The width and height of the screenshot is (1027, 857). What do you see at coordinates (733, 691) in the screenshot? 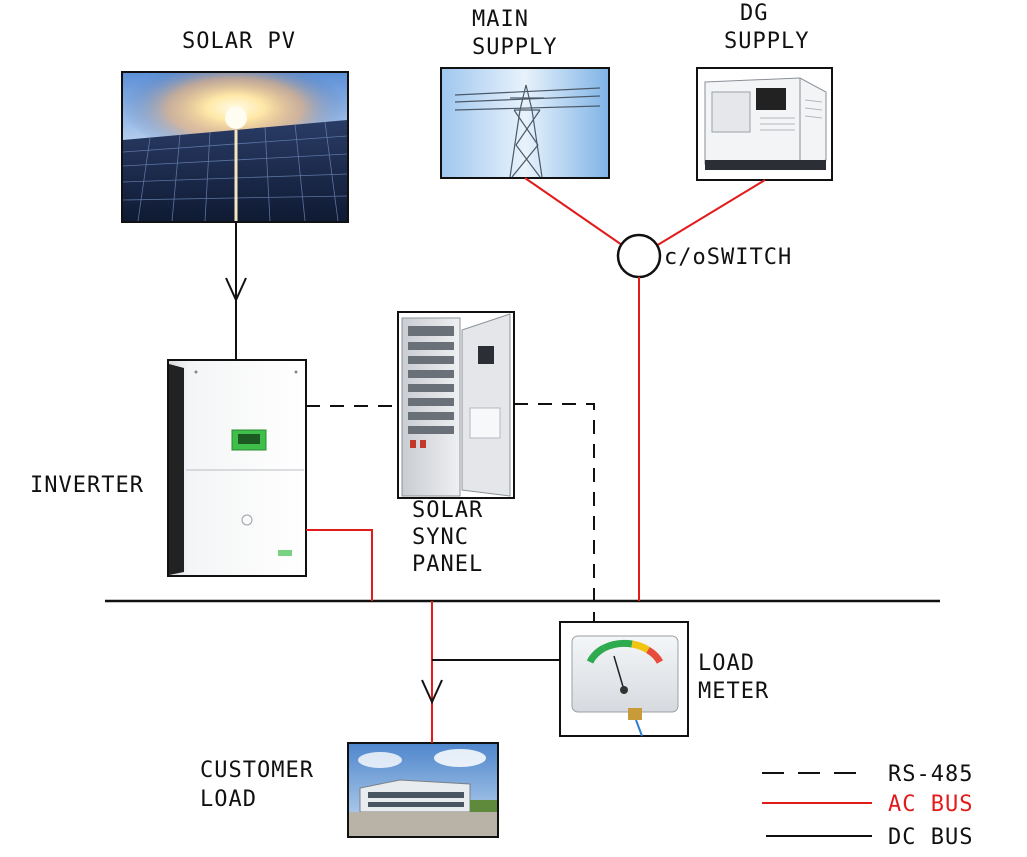
I see `load-meter-label-line2: METER` at bounding box center [733, 691].